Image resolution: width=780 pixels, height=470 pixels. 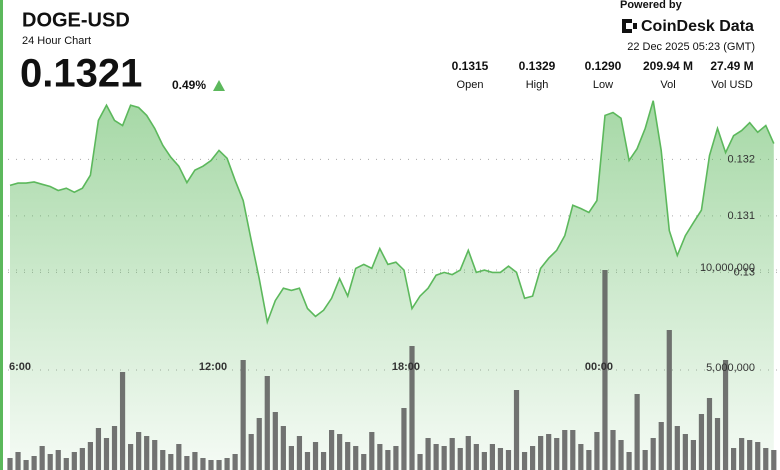 I want to click on y-tick-label: 0.132, so click(x=741, y=159).